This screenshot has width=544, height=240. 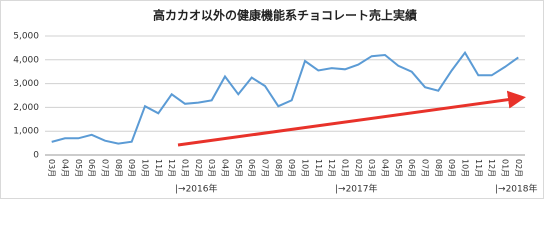 I want to click on y-tick-label: 3,000, so click(x=26, y=84).